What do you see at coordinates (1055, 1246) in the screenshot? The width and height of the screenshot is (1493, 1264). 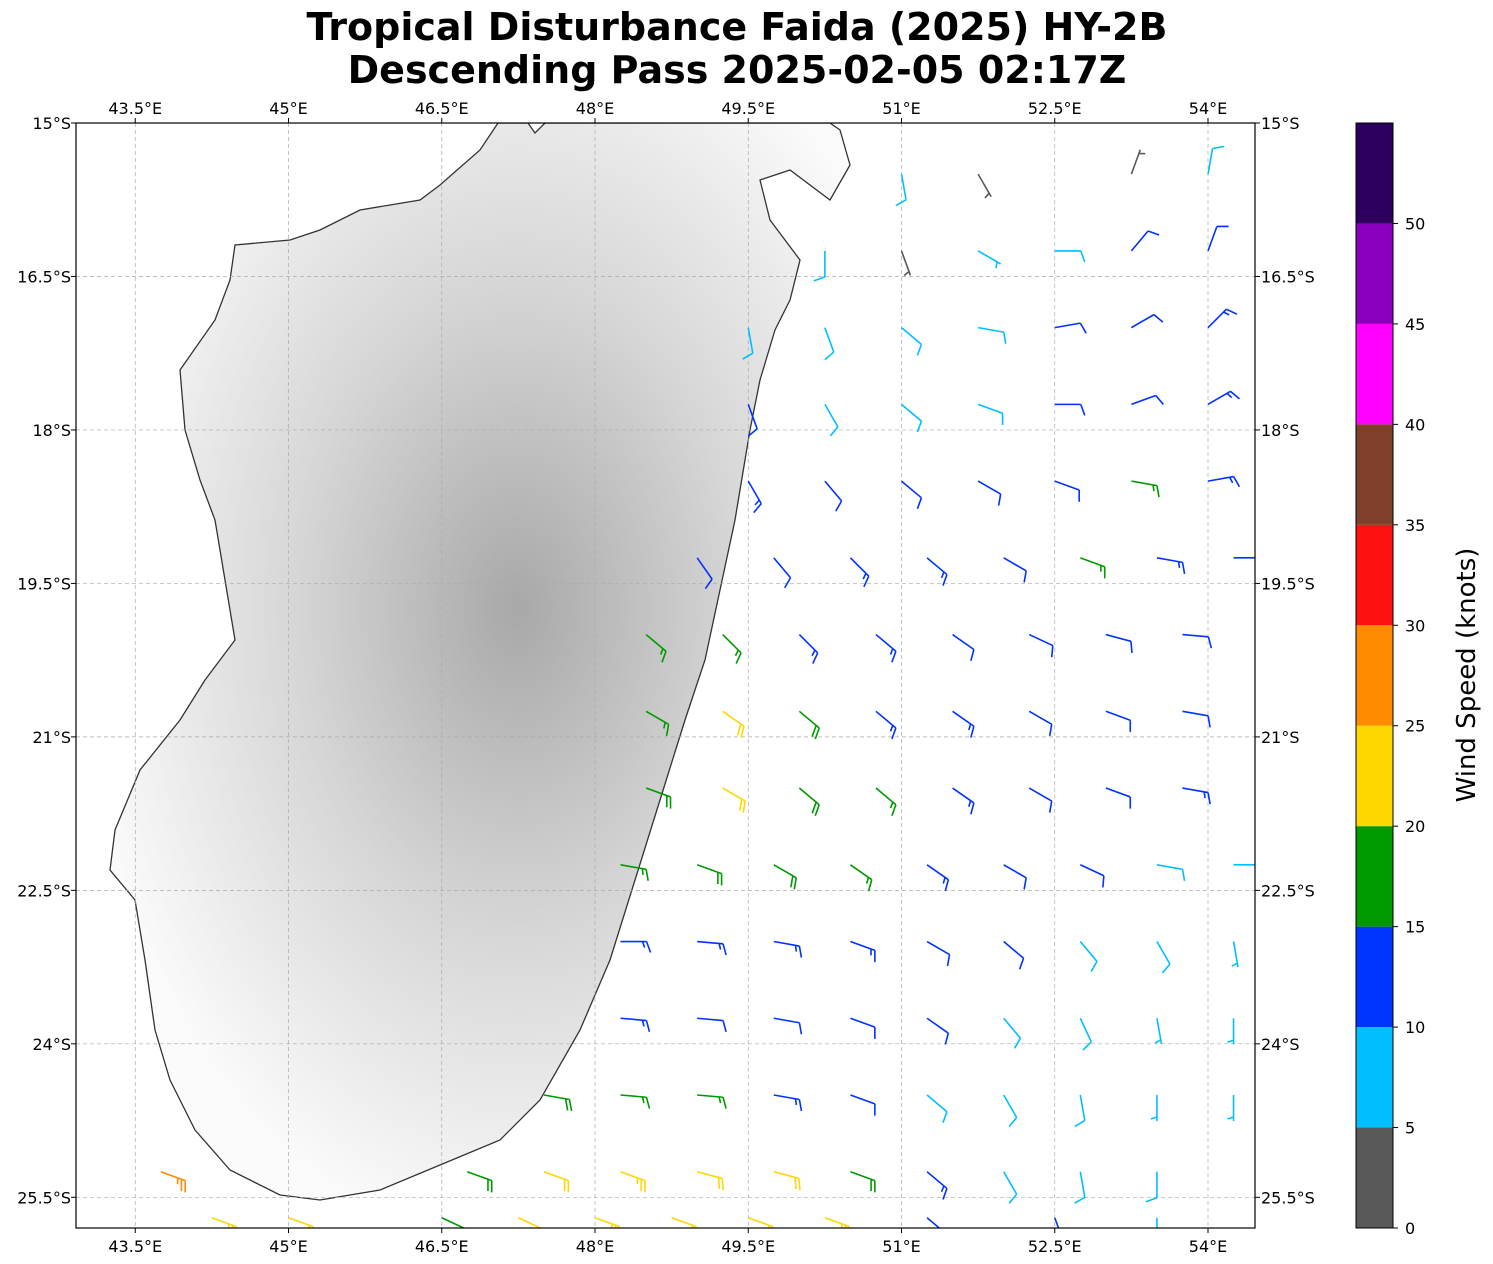 I see `x-tick-label: 52.5°E` at bounding box center [1055, 1246].